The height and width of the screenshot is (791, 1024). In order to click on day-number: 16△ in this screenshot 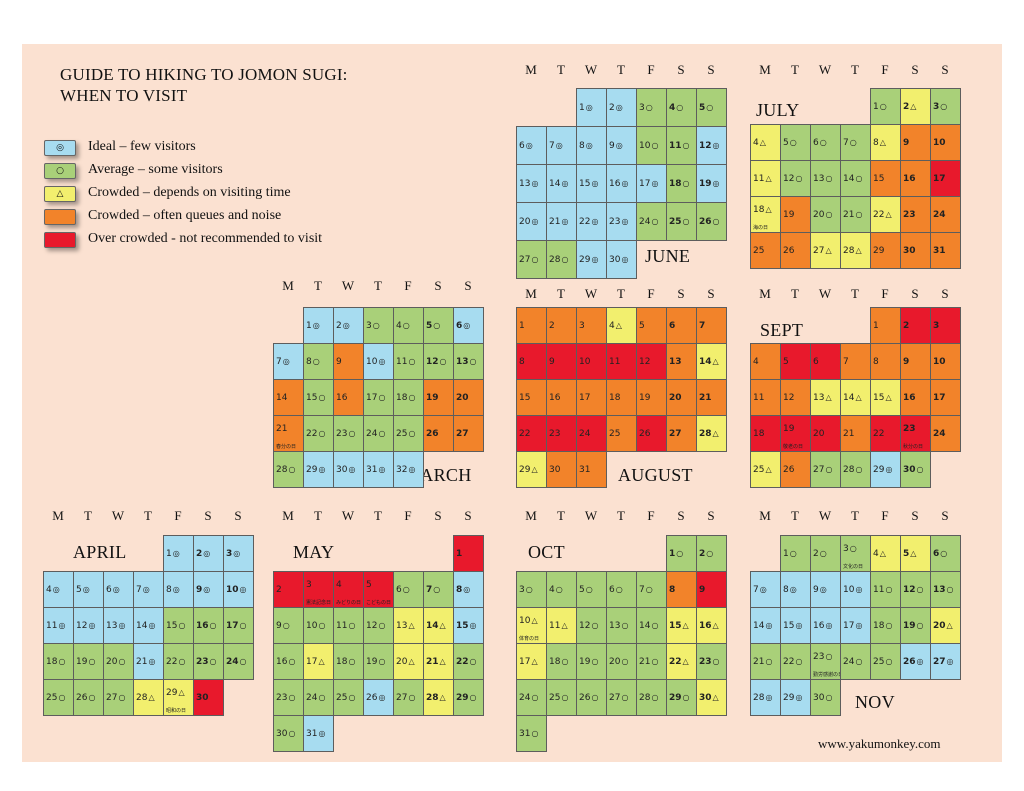, I will do `click(709, 625)`.